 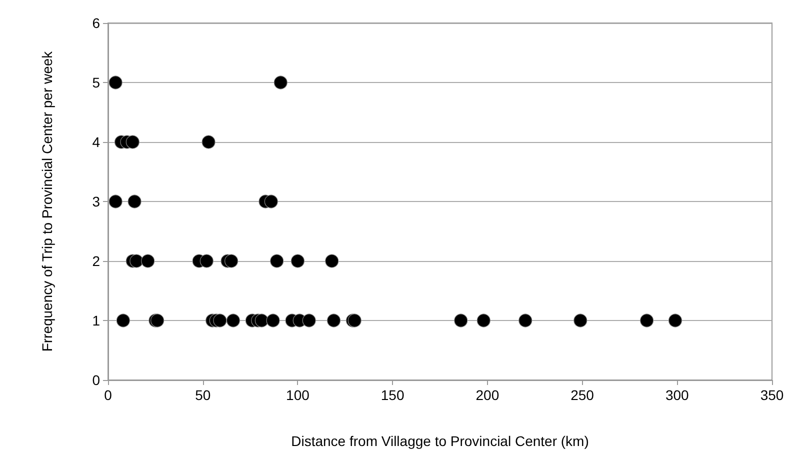 I want to click on y-tick-label: 2, so click(x=96, y=261).